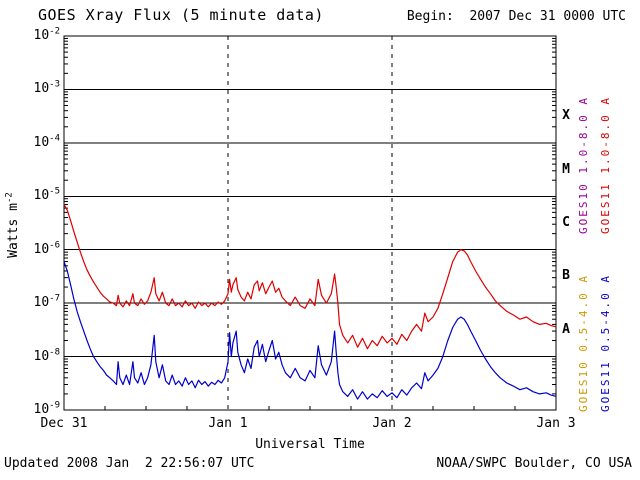 This screenshot has height=480, width=640. I want to click on y-axis-title: Watts m-2, so click(13, 225).